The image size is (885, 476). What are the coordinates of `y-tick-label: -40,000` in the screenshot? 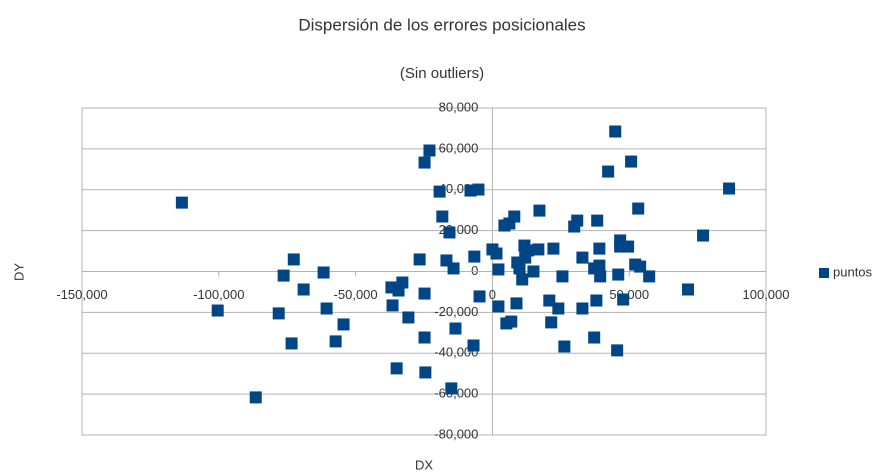 It's located at (456, 352).